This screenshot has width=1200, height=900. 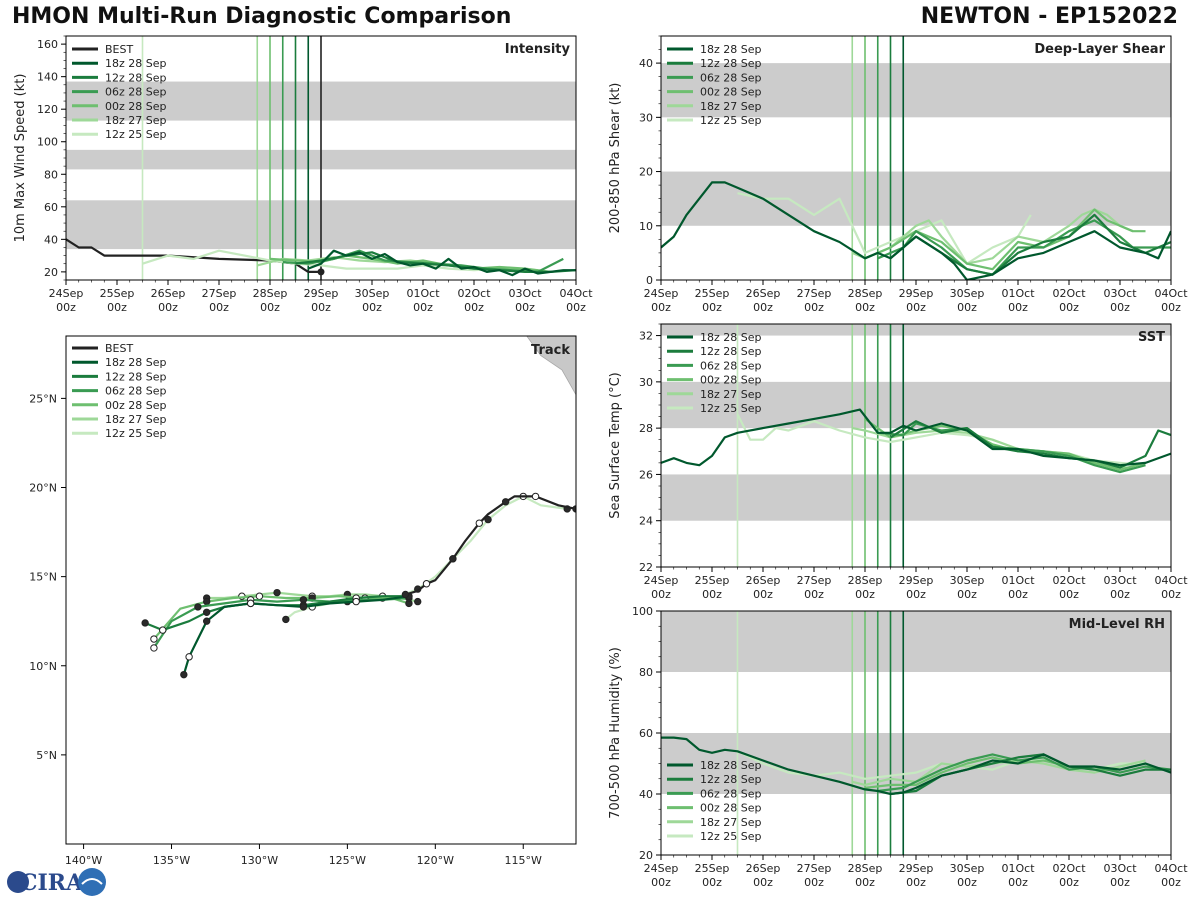 What do you see at coordinates (47, 109) in the screenshot?
I see `intensity-ytick-label: 120` at bounding box center [47, 109].